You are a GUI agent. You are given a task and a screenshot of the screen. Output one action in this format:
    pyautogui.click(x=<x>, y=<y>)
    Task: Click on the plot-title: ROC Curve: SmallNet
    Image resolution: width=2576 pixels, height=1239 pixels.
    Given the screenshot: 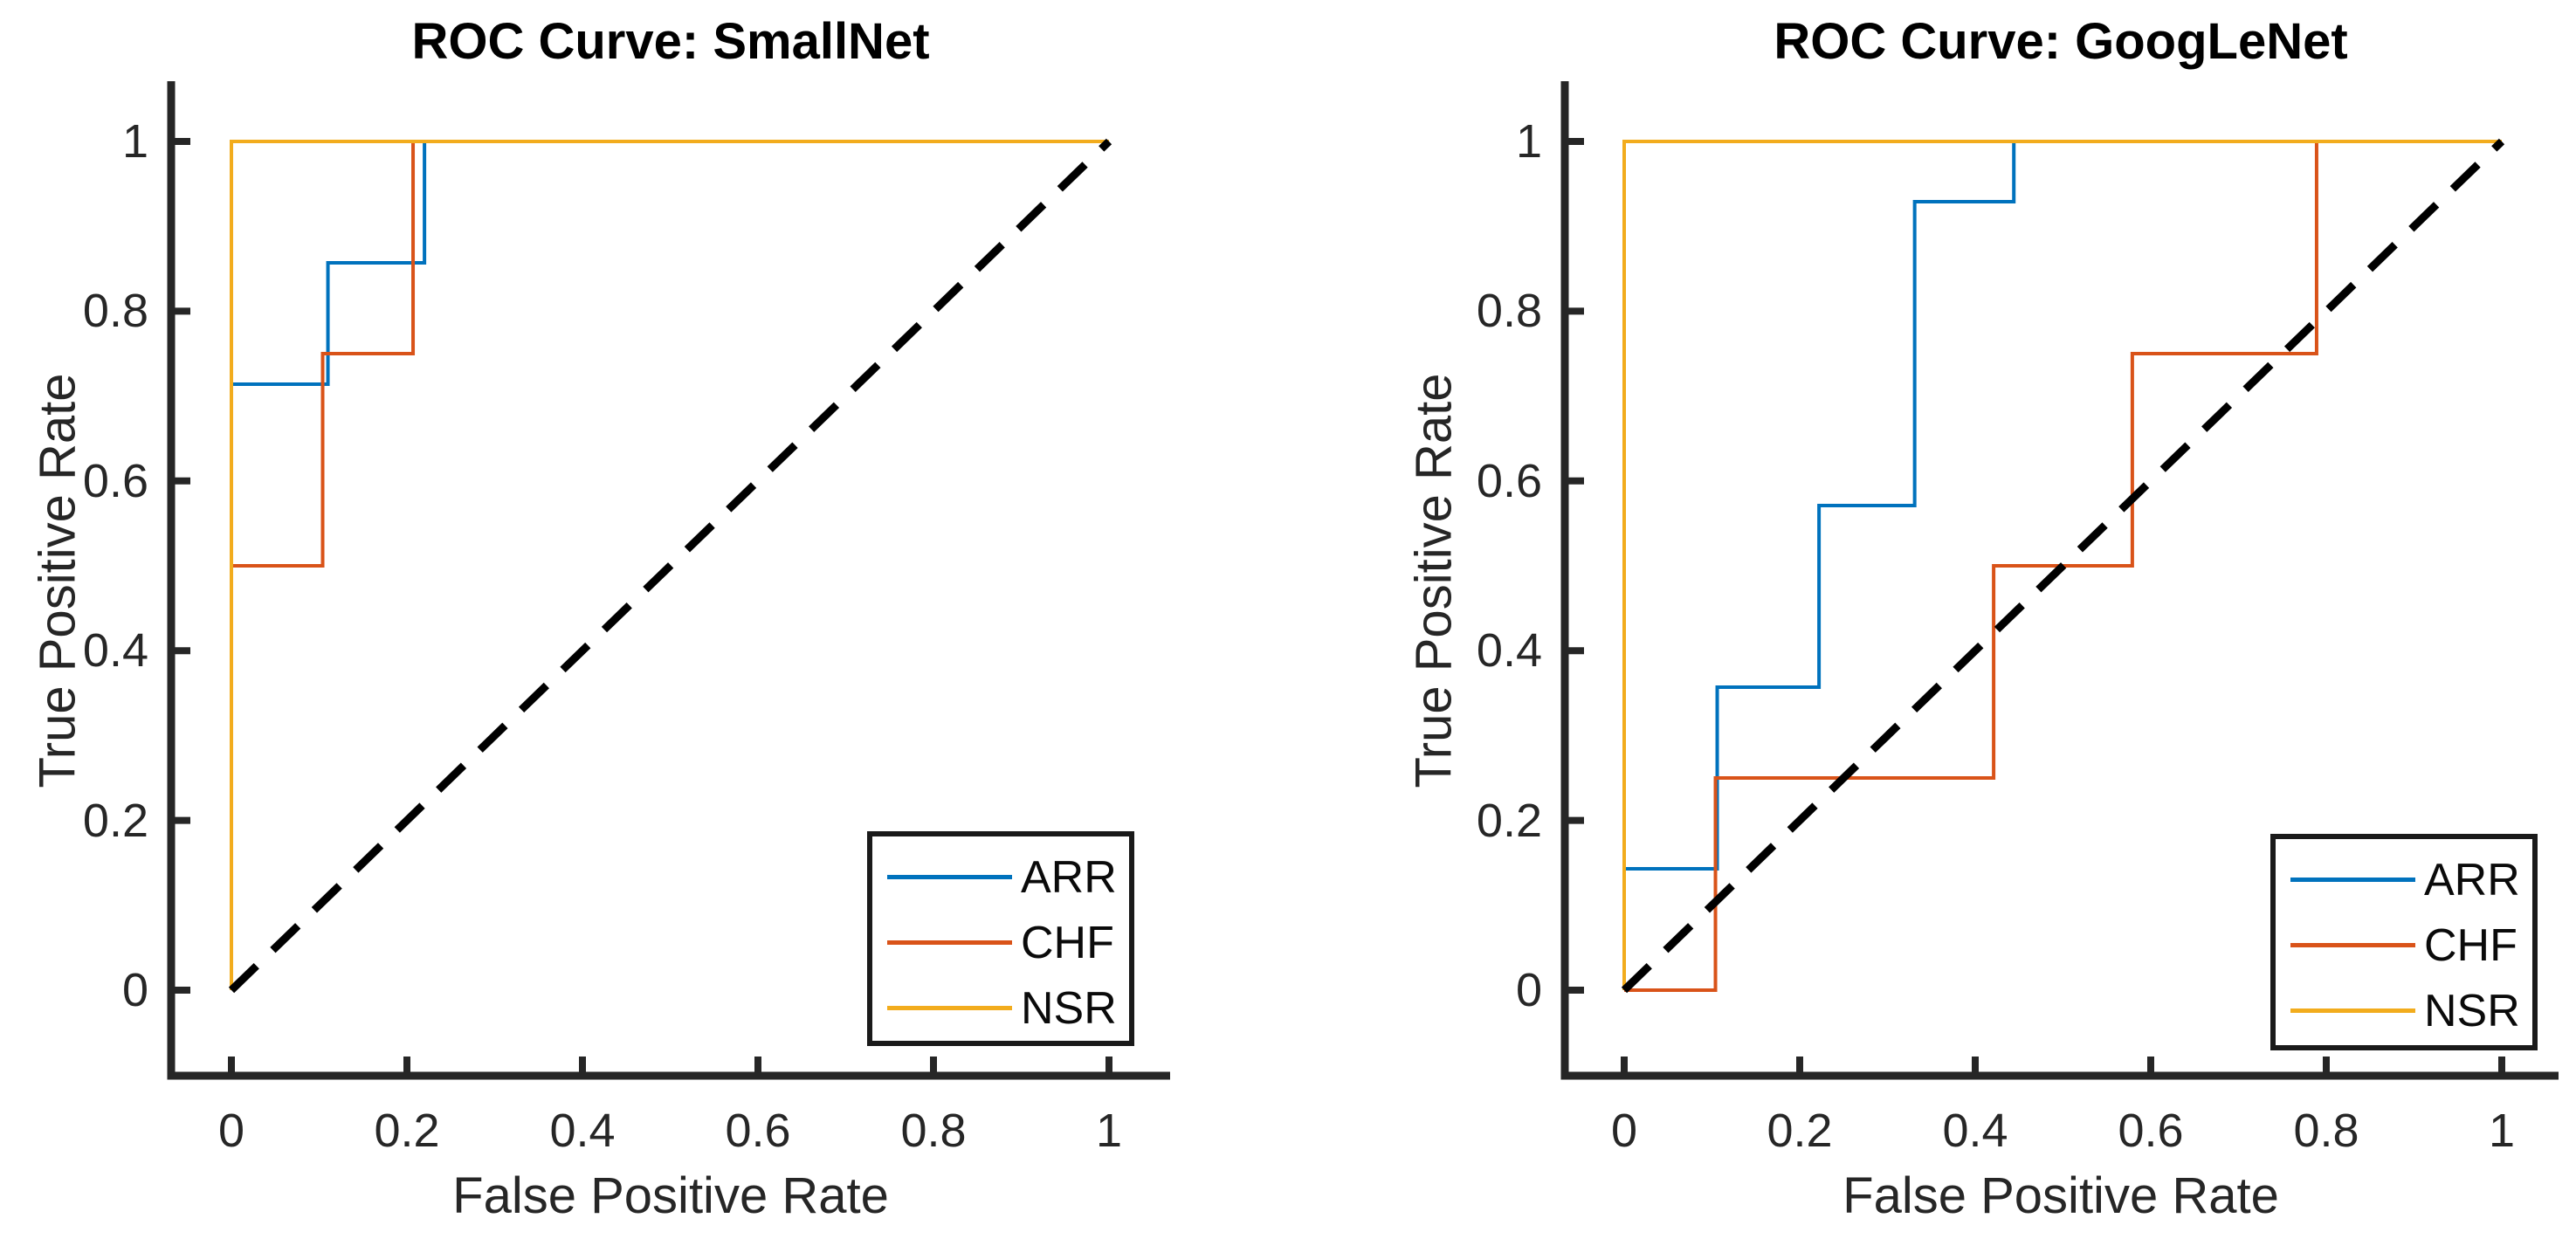 What is the action you would take?
    pyautogui.click(x=670, y=41)
    